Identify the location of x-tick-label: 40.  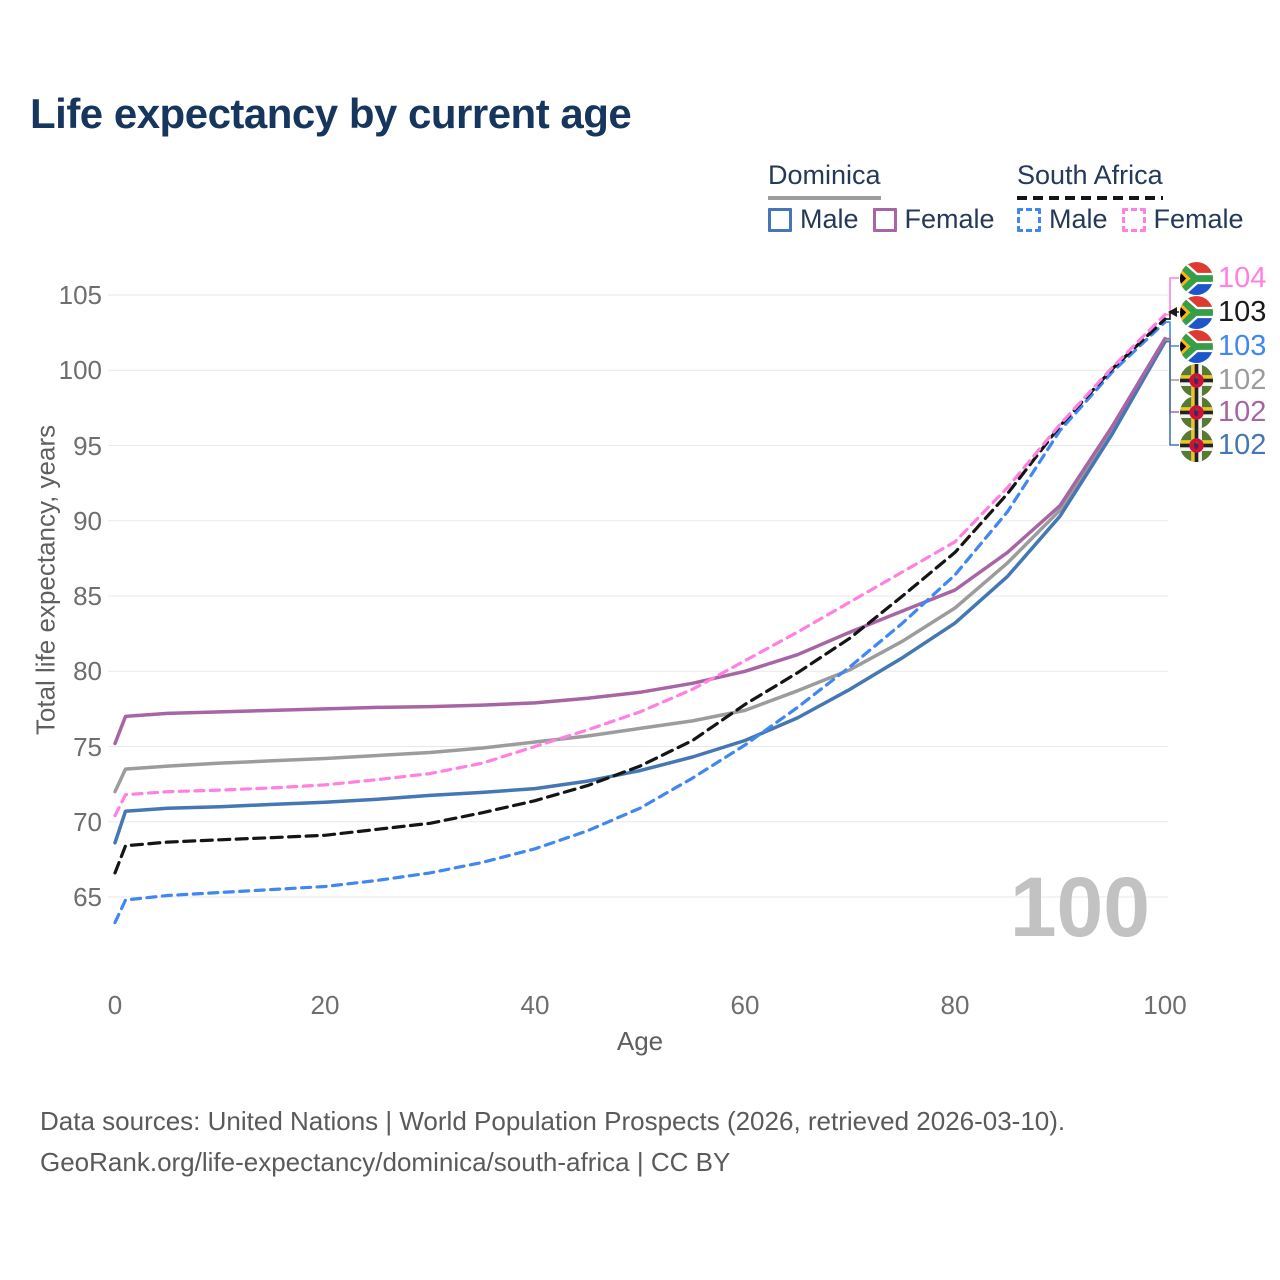
(535, 1005).